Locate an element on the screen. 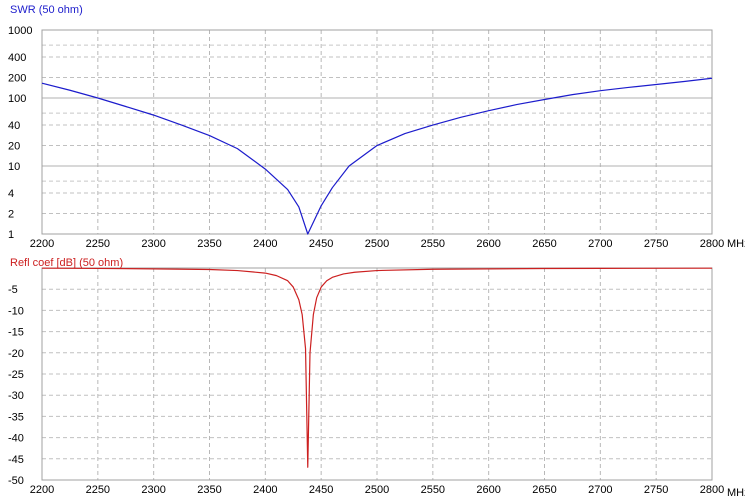  refl-x-tick-label: 2400 is located at coordinates (265, 490).